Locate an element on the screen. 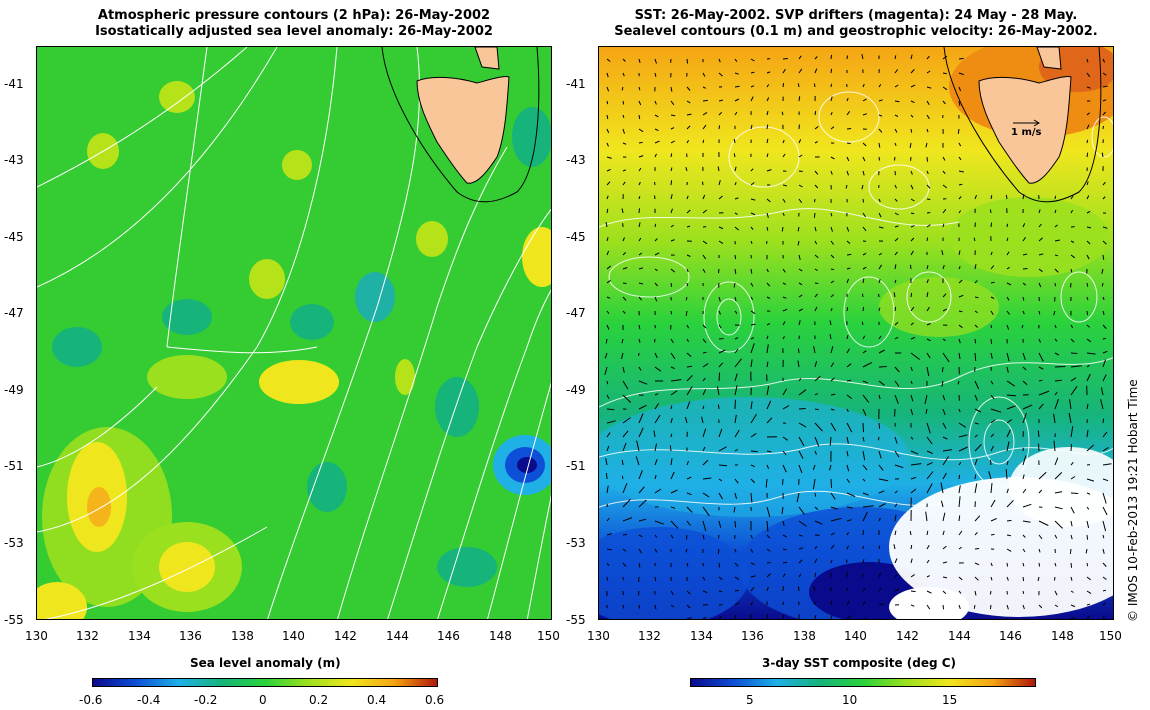  right-x-tick: 144 is located at coordinates (959, 636).